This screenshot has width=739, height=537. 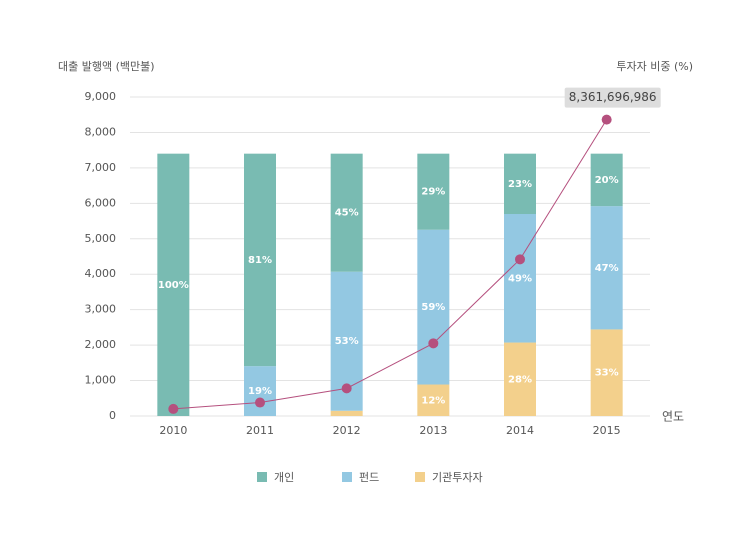 I want to click on x-tick-label: 2010, so click(x=173, y=430).